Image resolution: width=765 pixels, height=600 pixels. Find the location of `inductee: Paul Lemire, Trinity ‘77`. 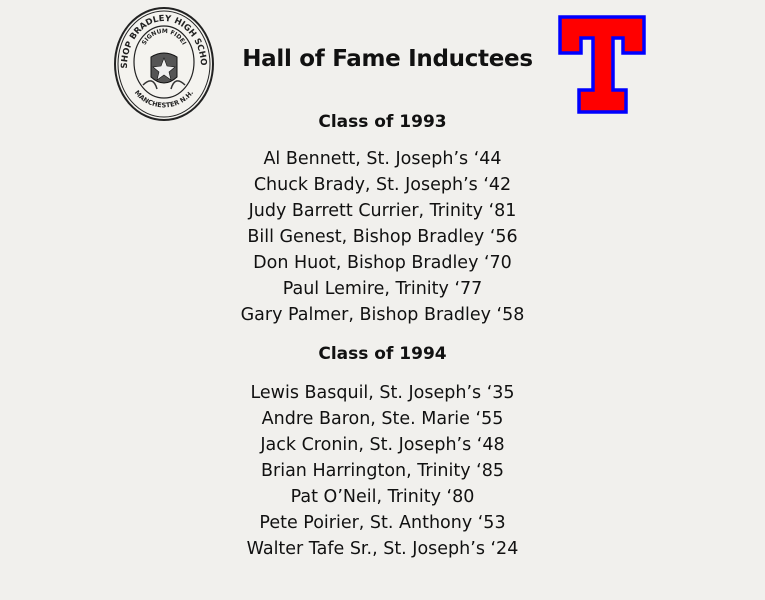

inductee: Paul Lemire, Trinity ‘77 is located at coordinates (382, 289).